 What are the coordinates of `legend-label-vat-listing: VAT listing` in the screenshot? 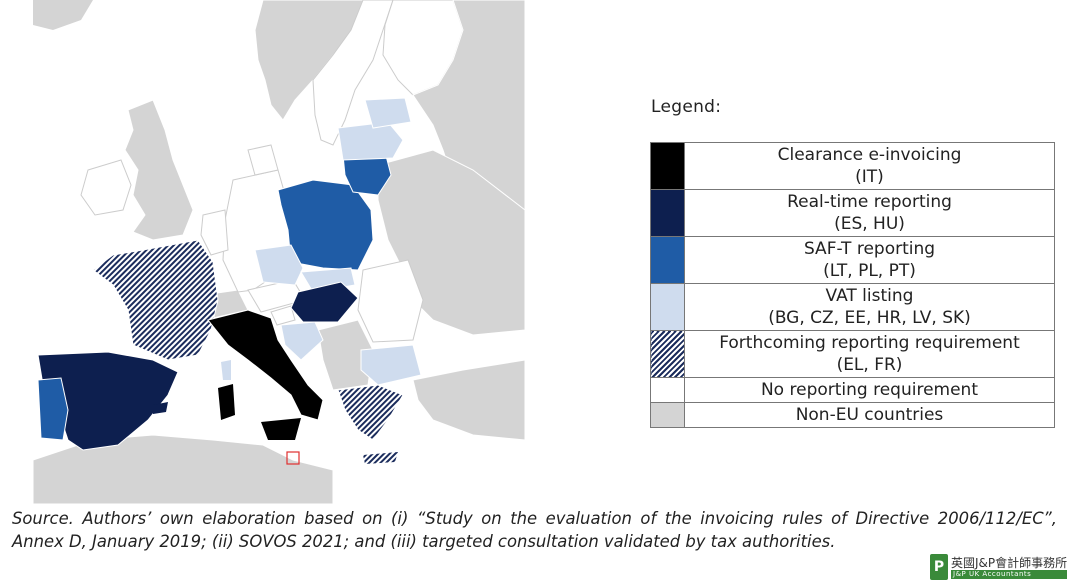 It's located at (869, 296).